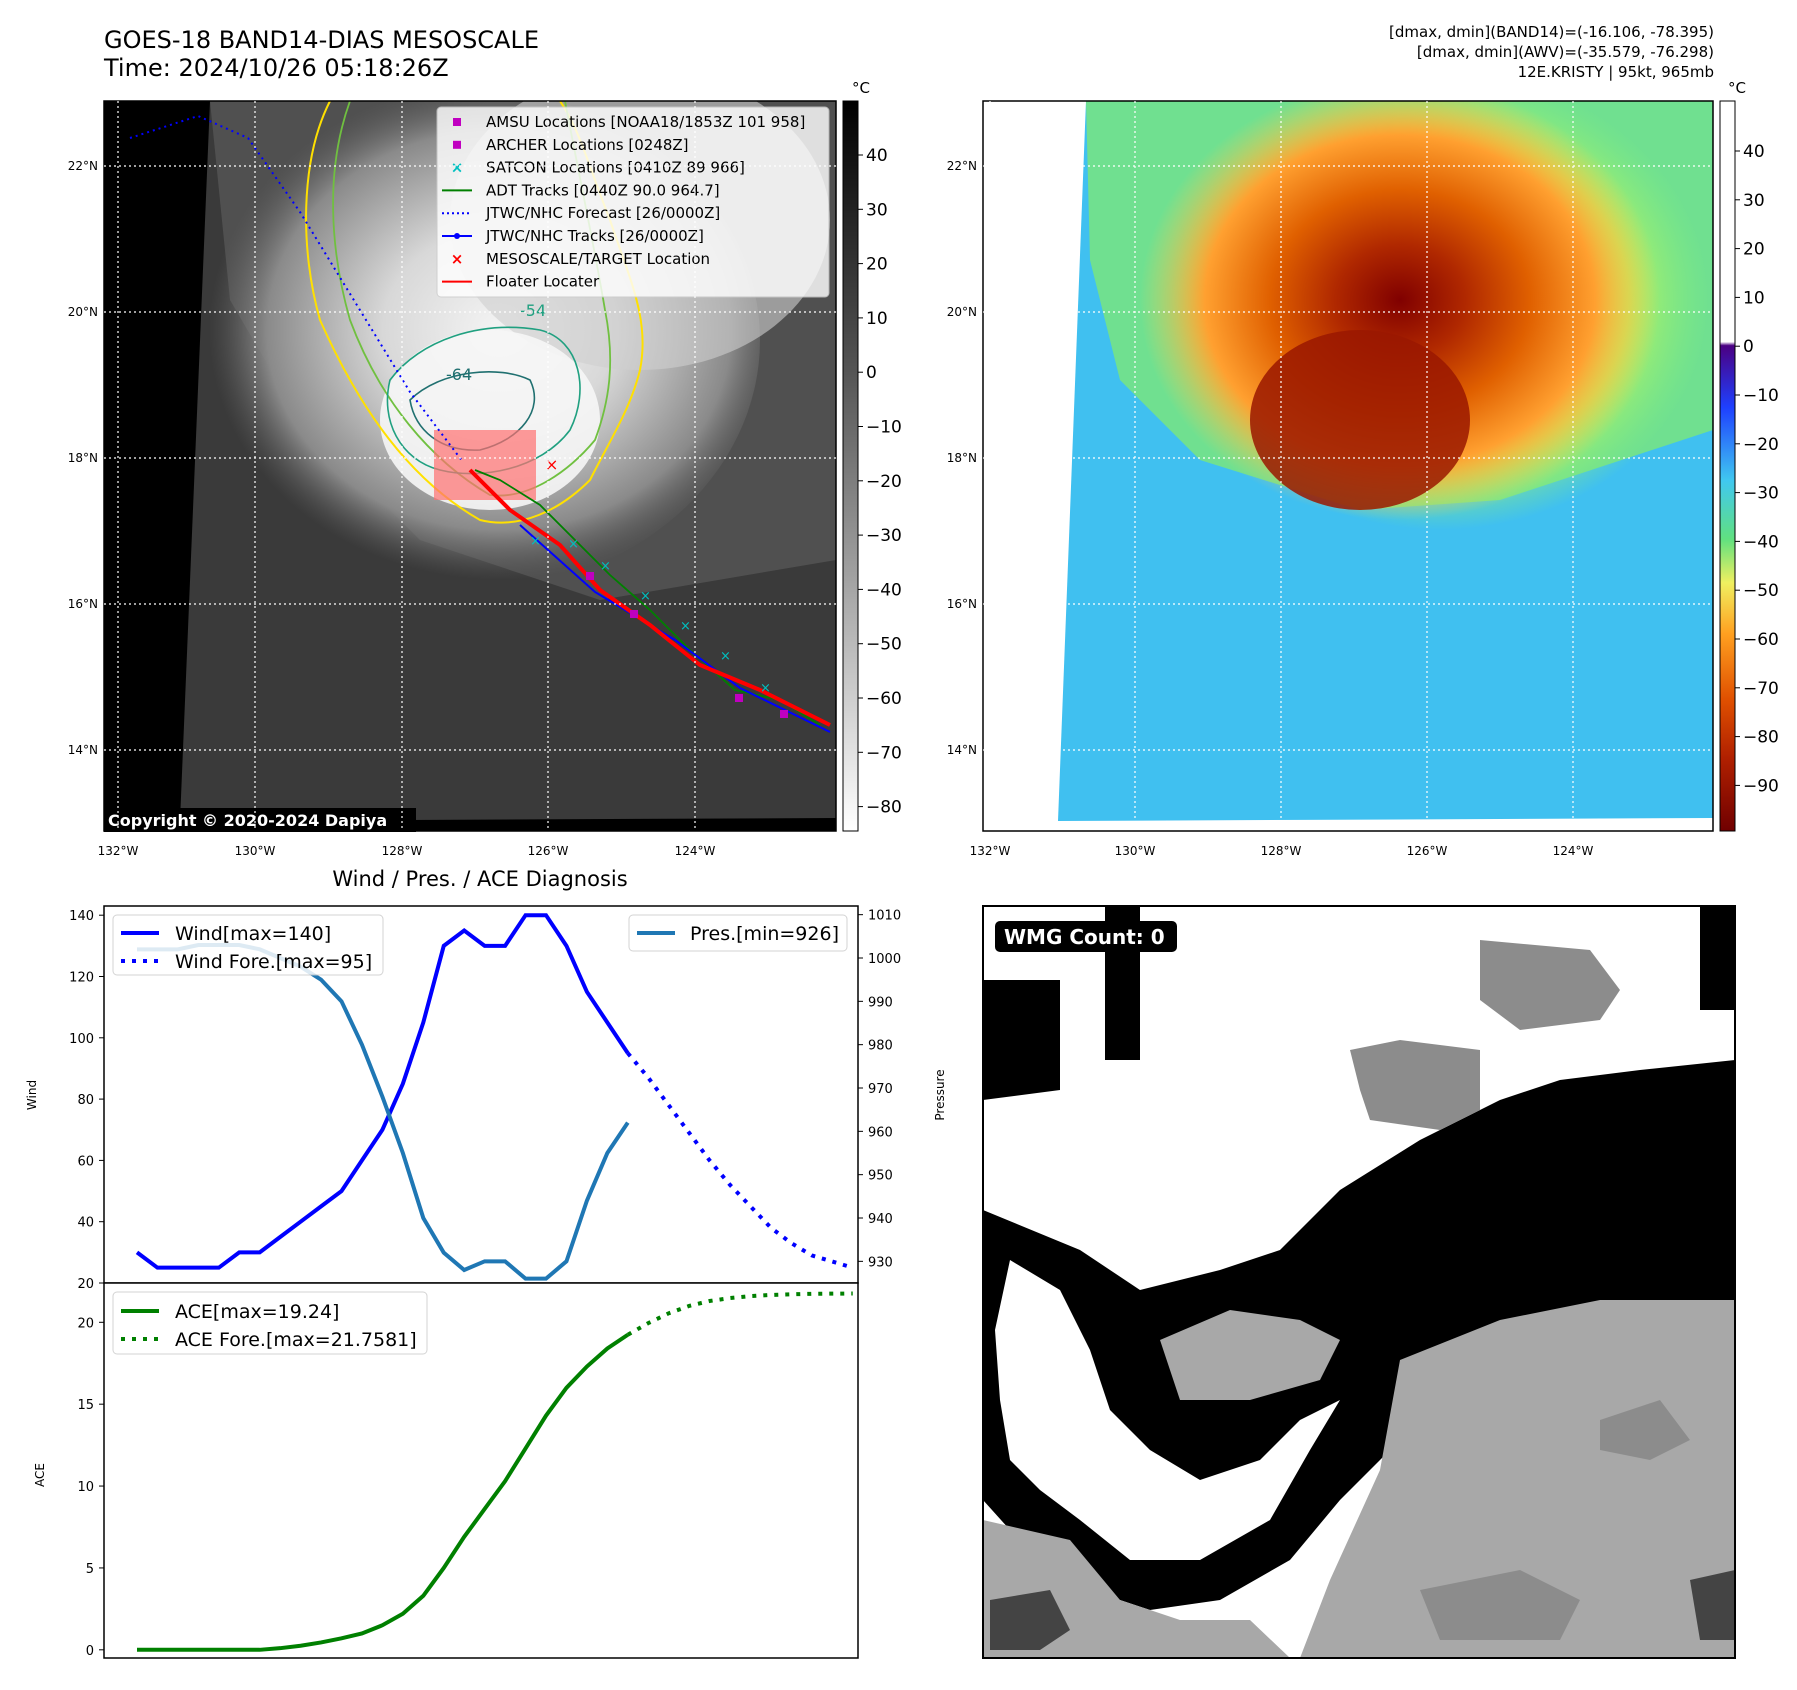  I want to click on title-line-2: Time: 2024/10/26 05:18:26Z, so click(276, 68).